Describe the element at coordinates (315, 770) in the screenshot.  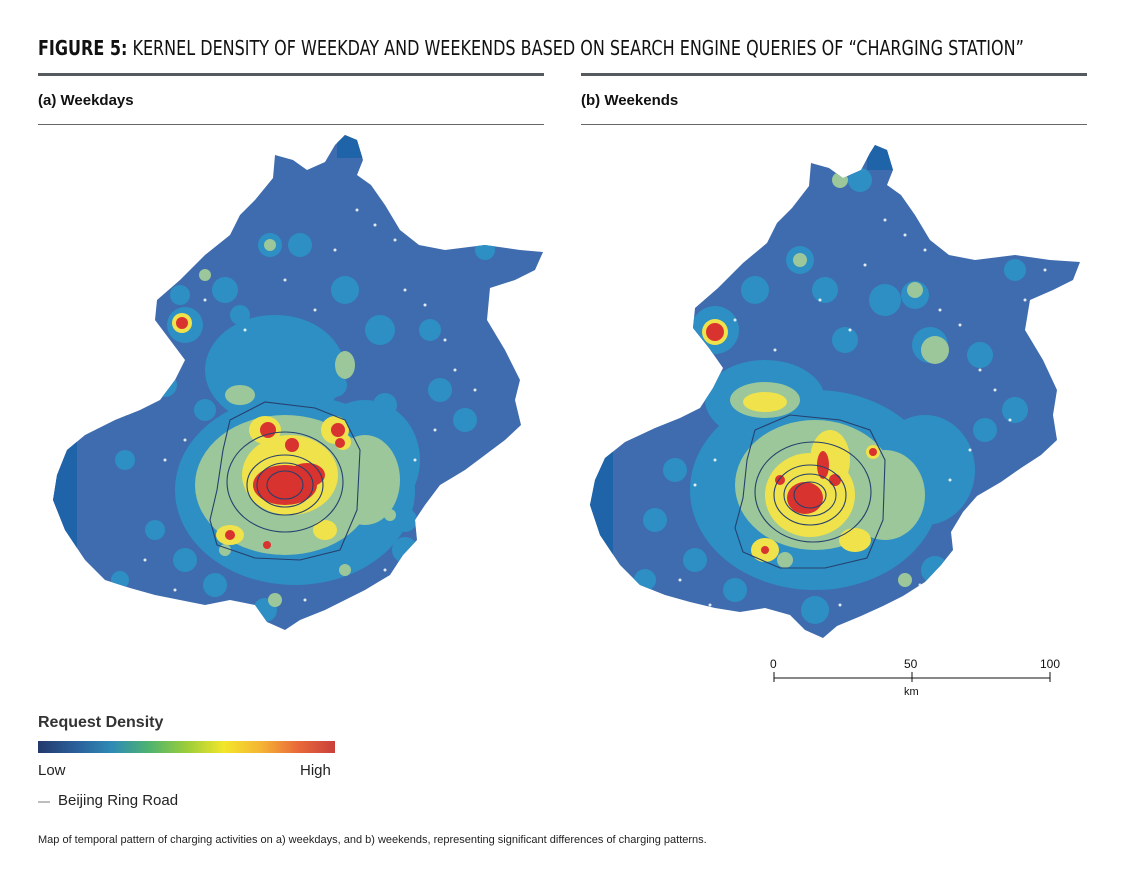
I see `legend-high-label: High` at that location.